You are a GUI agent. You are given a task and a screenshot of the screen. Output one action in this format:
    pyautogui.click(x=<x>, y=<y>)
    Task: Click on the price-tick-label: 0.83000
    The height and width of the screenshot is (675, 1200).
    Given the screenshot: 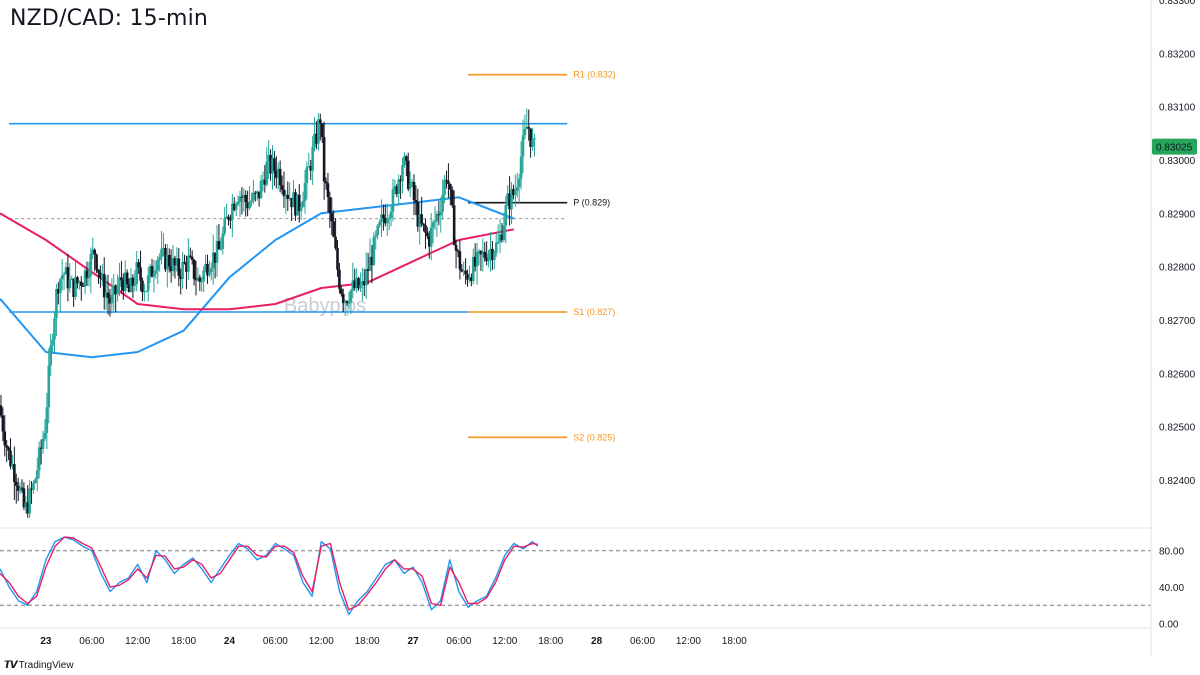 What is the action you would take?
    pyautogui.click(x=1177, y=161)
    